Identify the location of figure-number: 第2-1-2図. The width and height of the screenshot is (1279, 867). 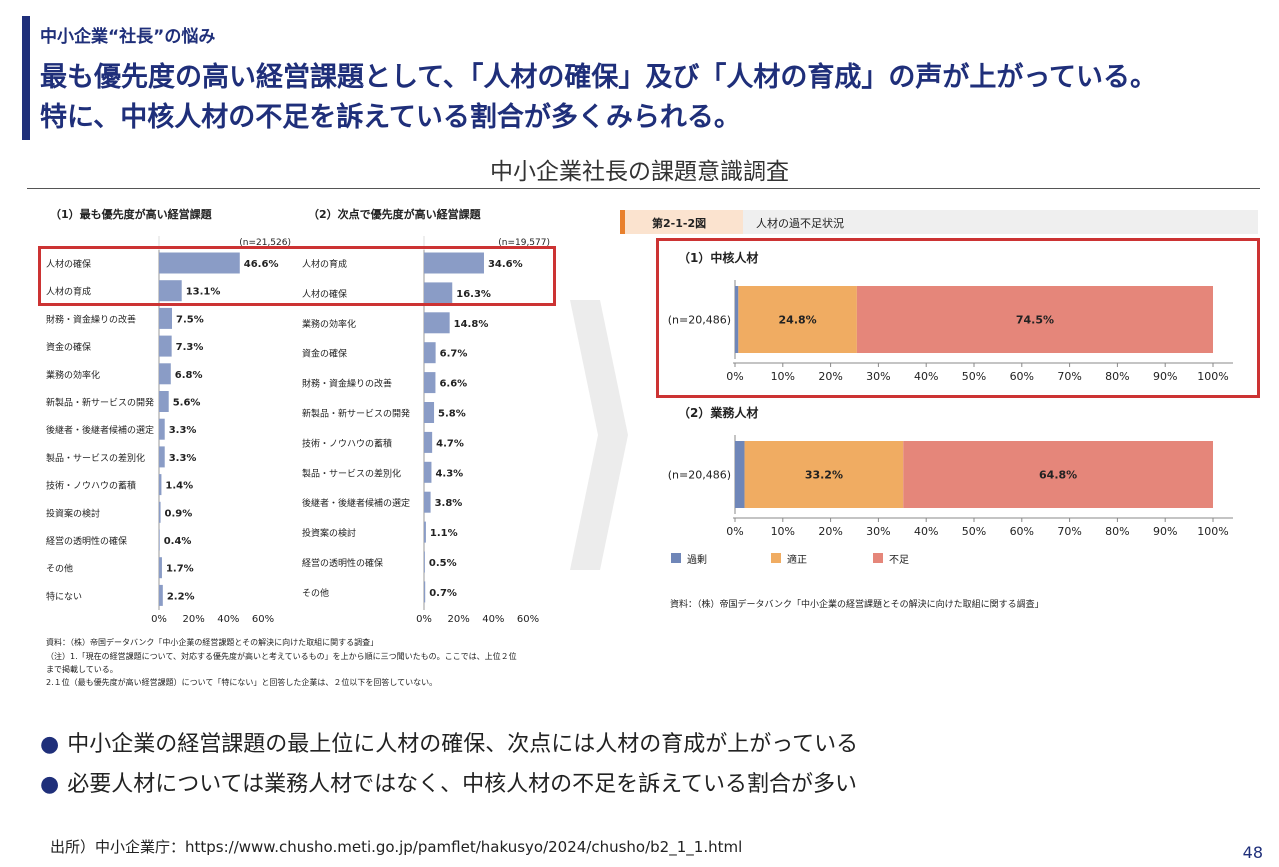
(679, 223).